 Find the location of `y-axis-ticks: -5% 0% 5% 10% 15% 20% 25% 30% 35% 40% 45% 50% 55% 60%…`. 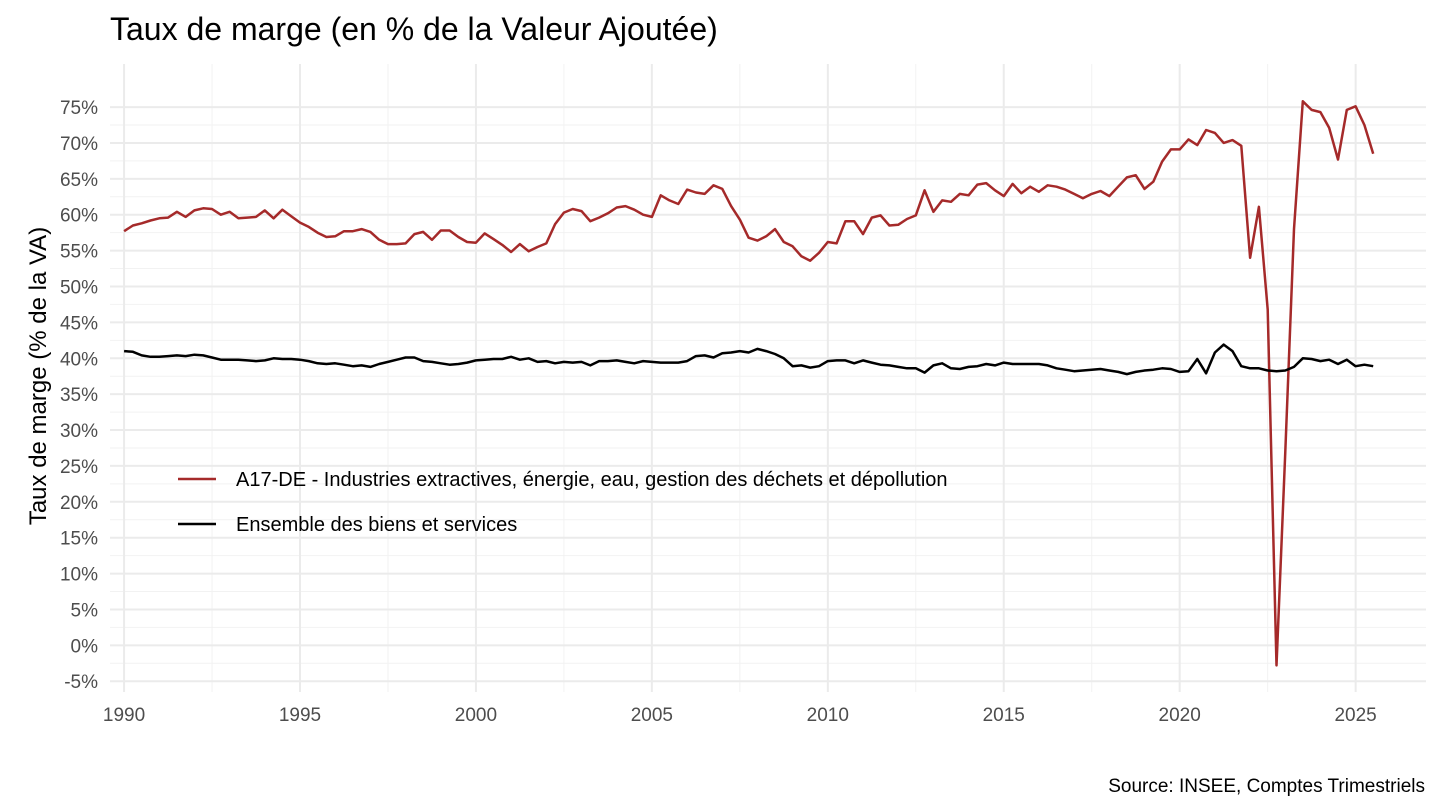

y-axis-ticks: -5% 0% 5% 10% 15% 20% 25% 30% 35% 40% 45% 50% 55% 60%… is located at coordinates (79, 395).